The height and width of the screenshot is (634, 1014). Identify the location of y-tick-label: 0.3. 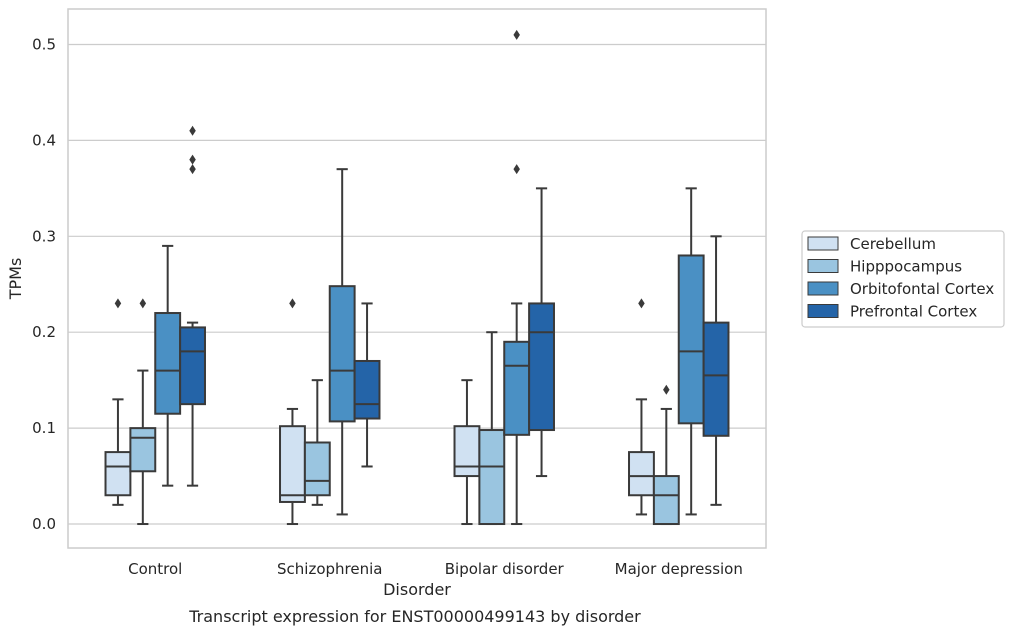
(44, 236).